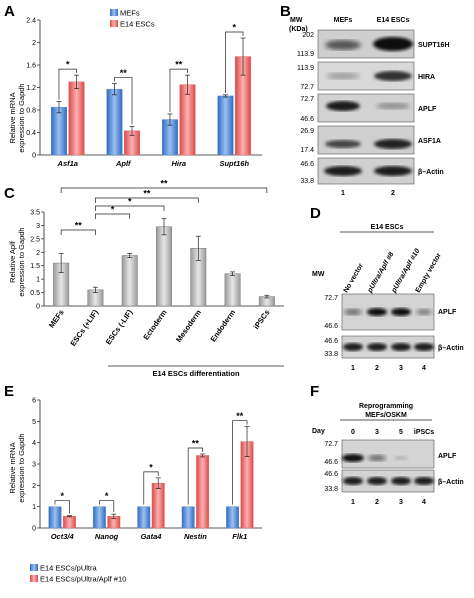  I want to click on chart-e-bar-e14-escs-pultra-aplf-10-nestin, so click(203, 492).